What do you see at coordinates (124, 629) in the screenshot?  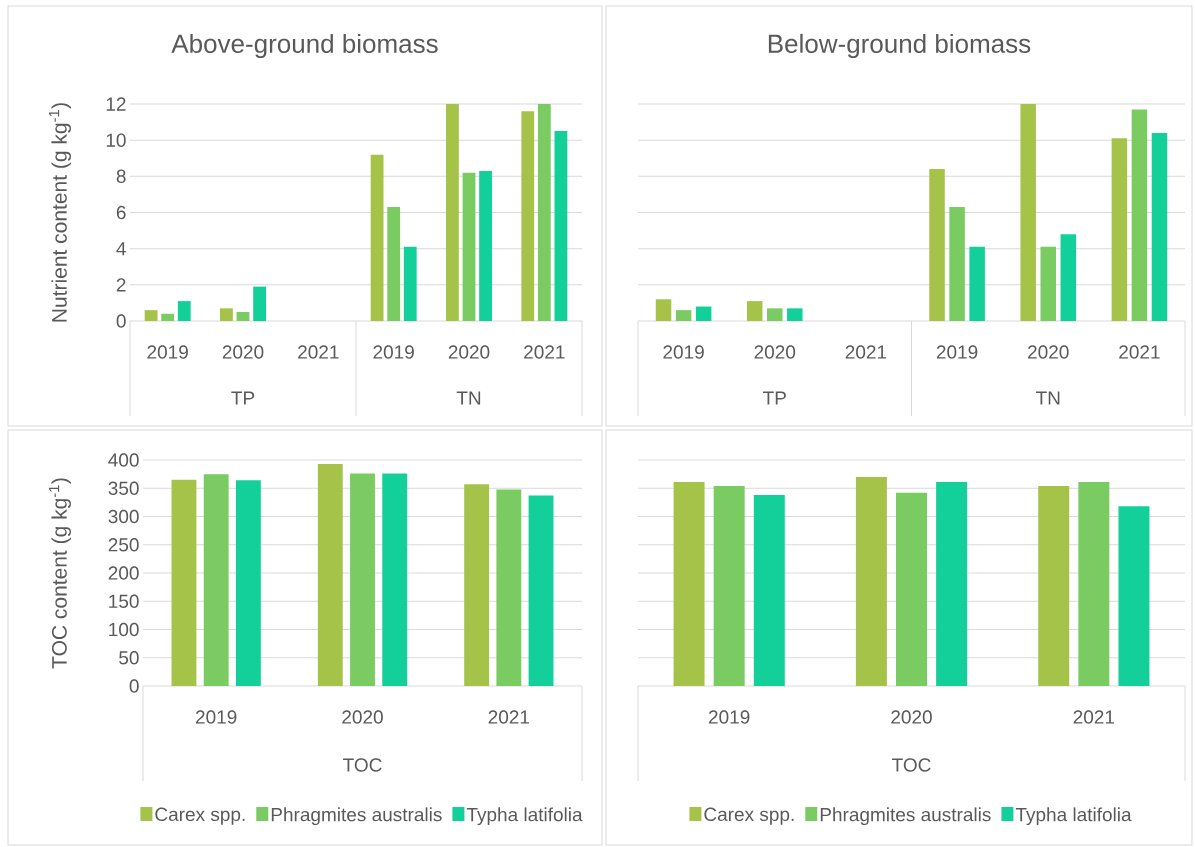 I see `y-tick-label: 100` at bounding box center [124, 629].